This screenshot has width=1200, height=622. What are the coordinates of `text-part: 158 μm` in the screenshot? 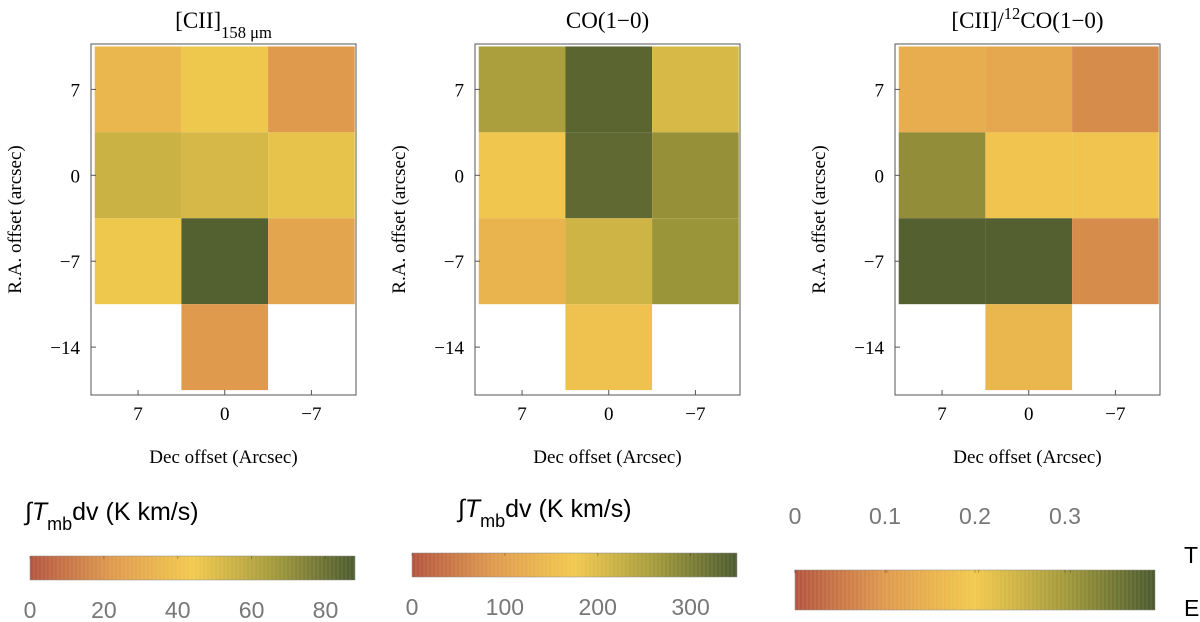 It's located at (246, 32).